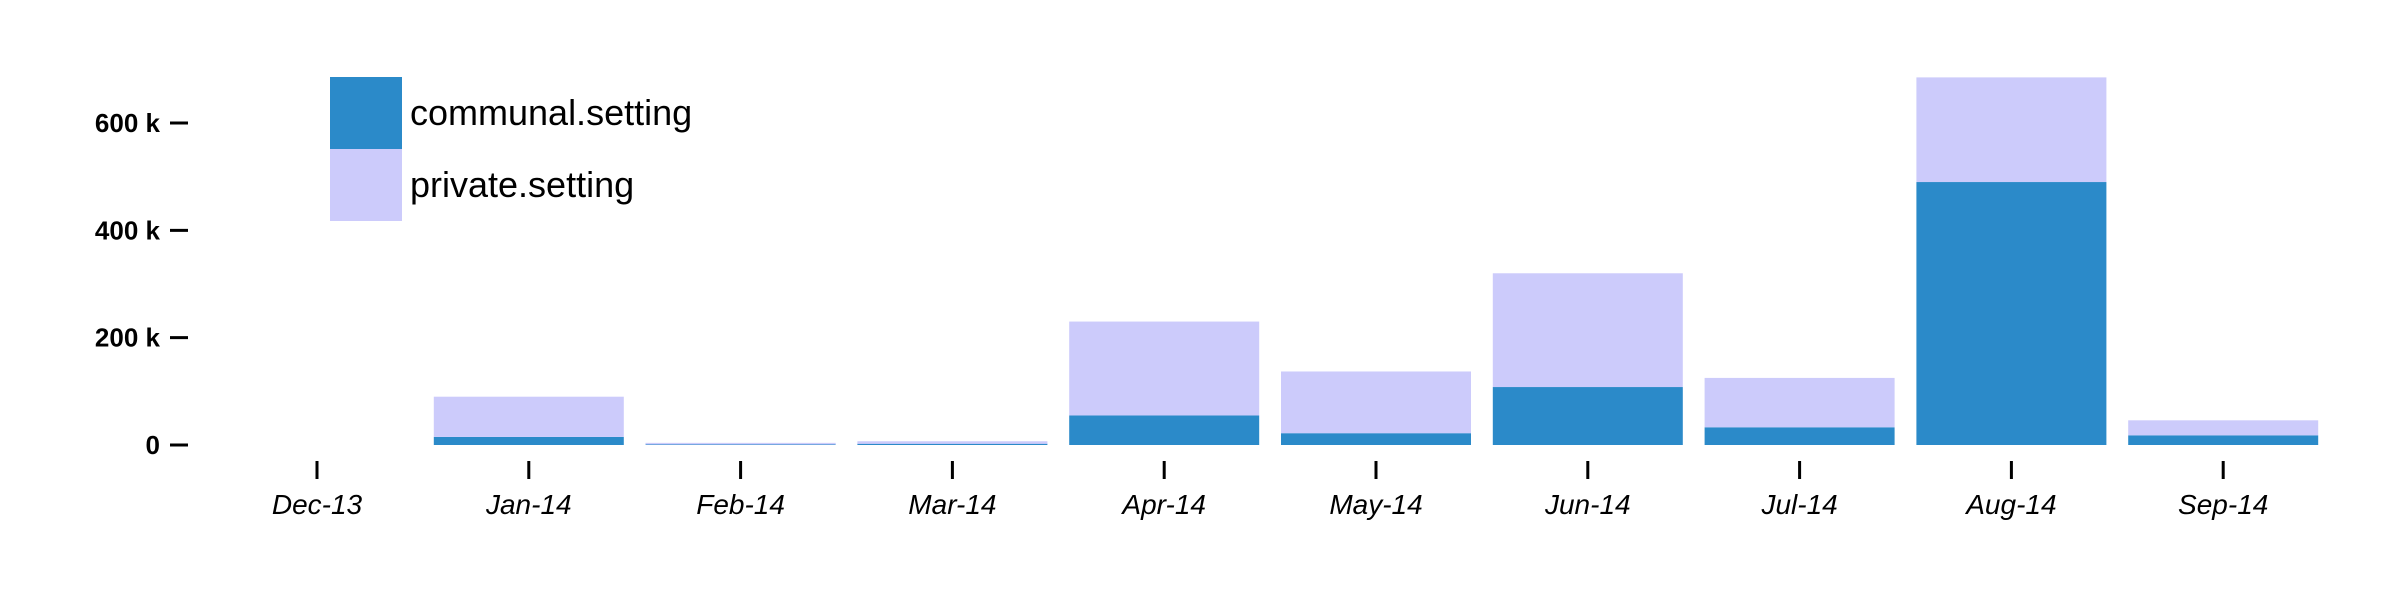  Describe the element at coordinates (551, 112) in the screenshot. I see `legend-label-communal: communal.setting` at that location.